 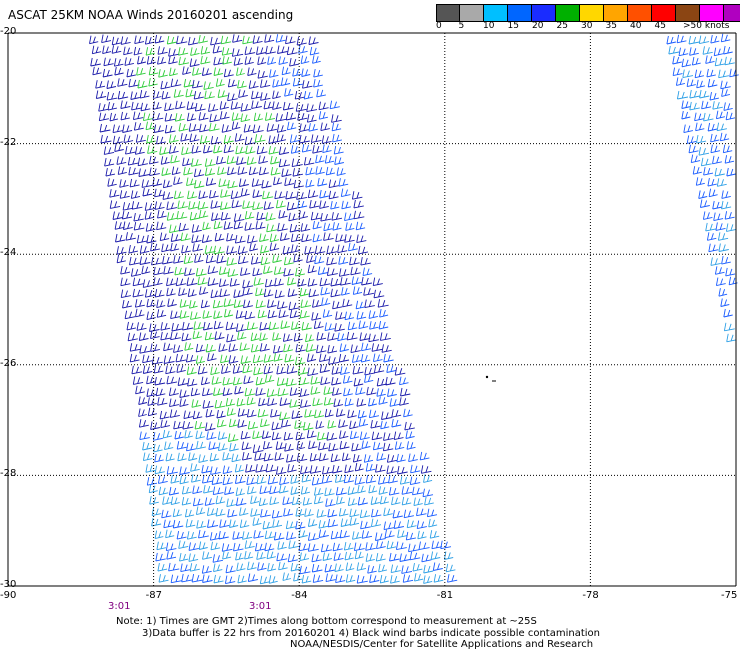 What do you see at coordinates (587, 26) in the screenshot?
I see `legend-label: 30` at bounding box center [587, 26].